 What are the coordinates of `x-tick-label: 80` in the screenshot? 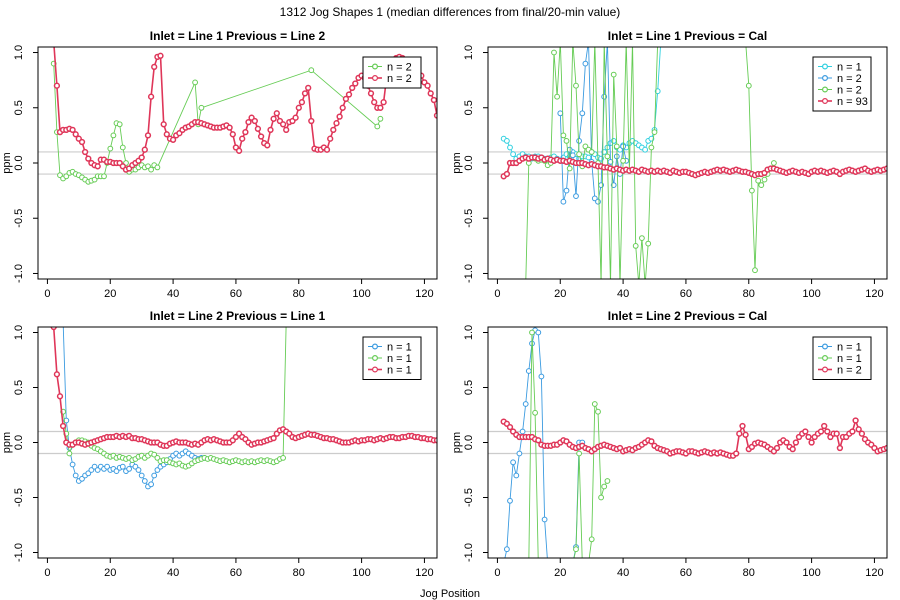 It's located at (299, 573).